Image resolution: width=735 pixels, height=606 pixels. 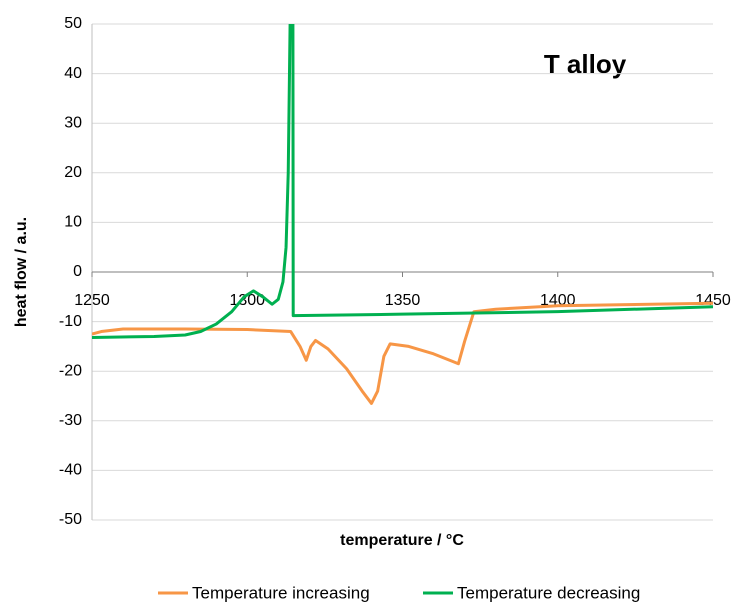 What do you see at coordinates (73, 172) in the screenshot?
I see `y-tick-label: 20` at bounding box center [73, 172].